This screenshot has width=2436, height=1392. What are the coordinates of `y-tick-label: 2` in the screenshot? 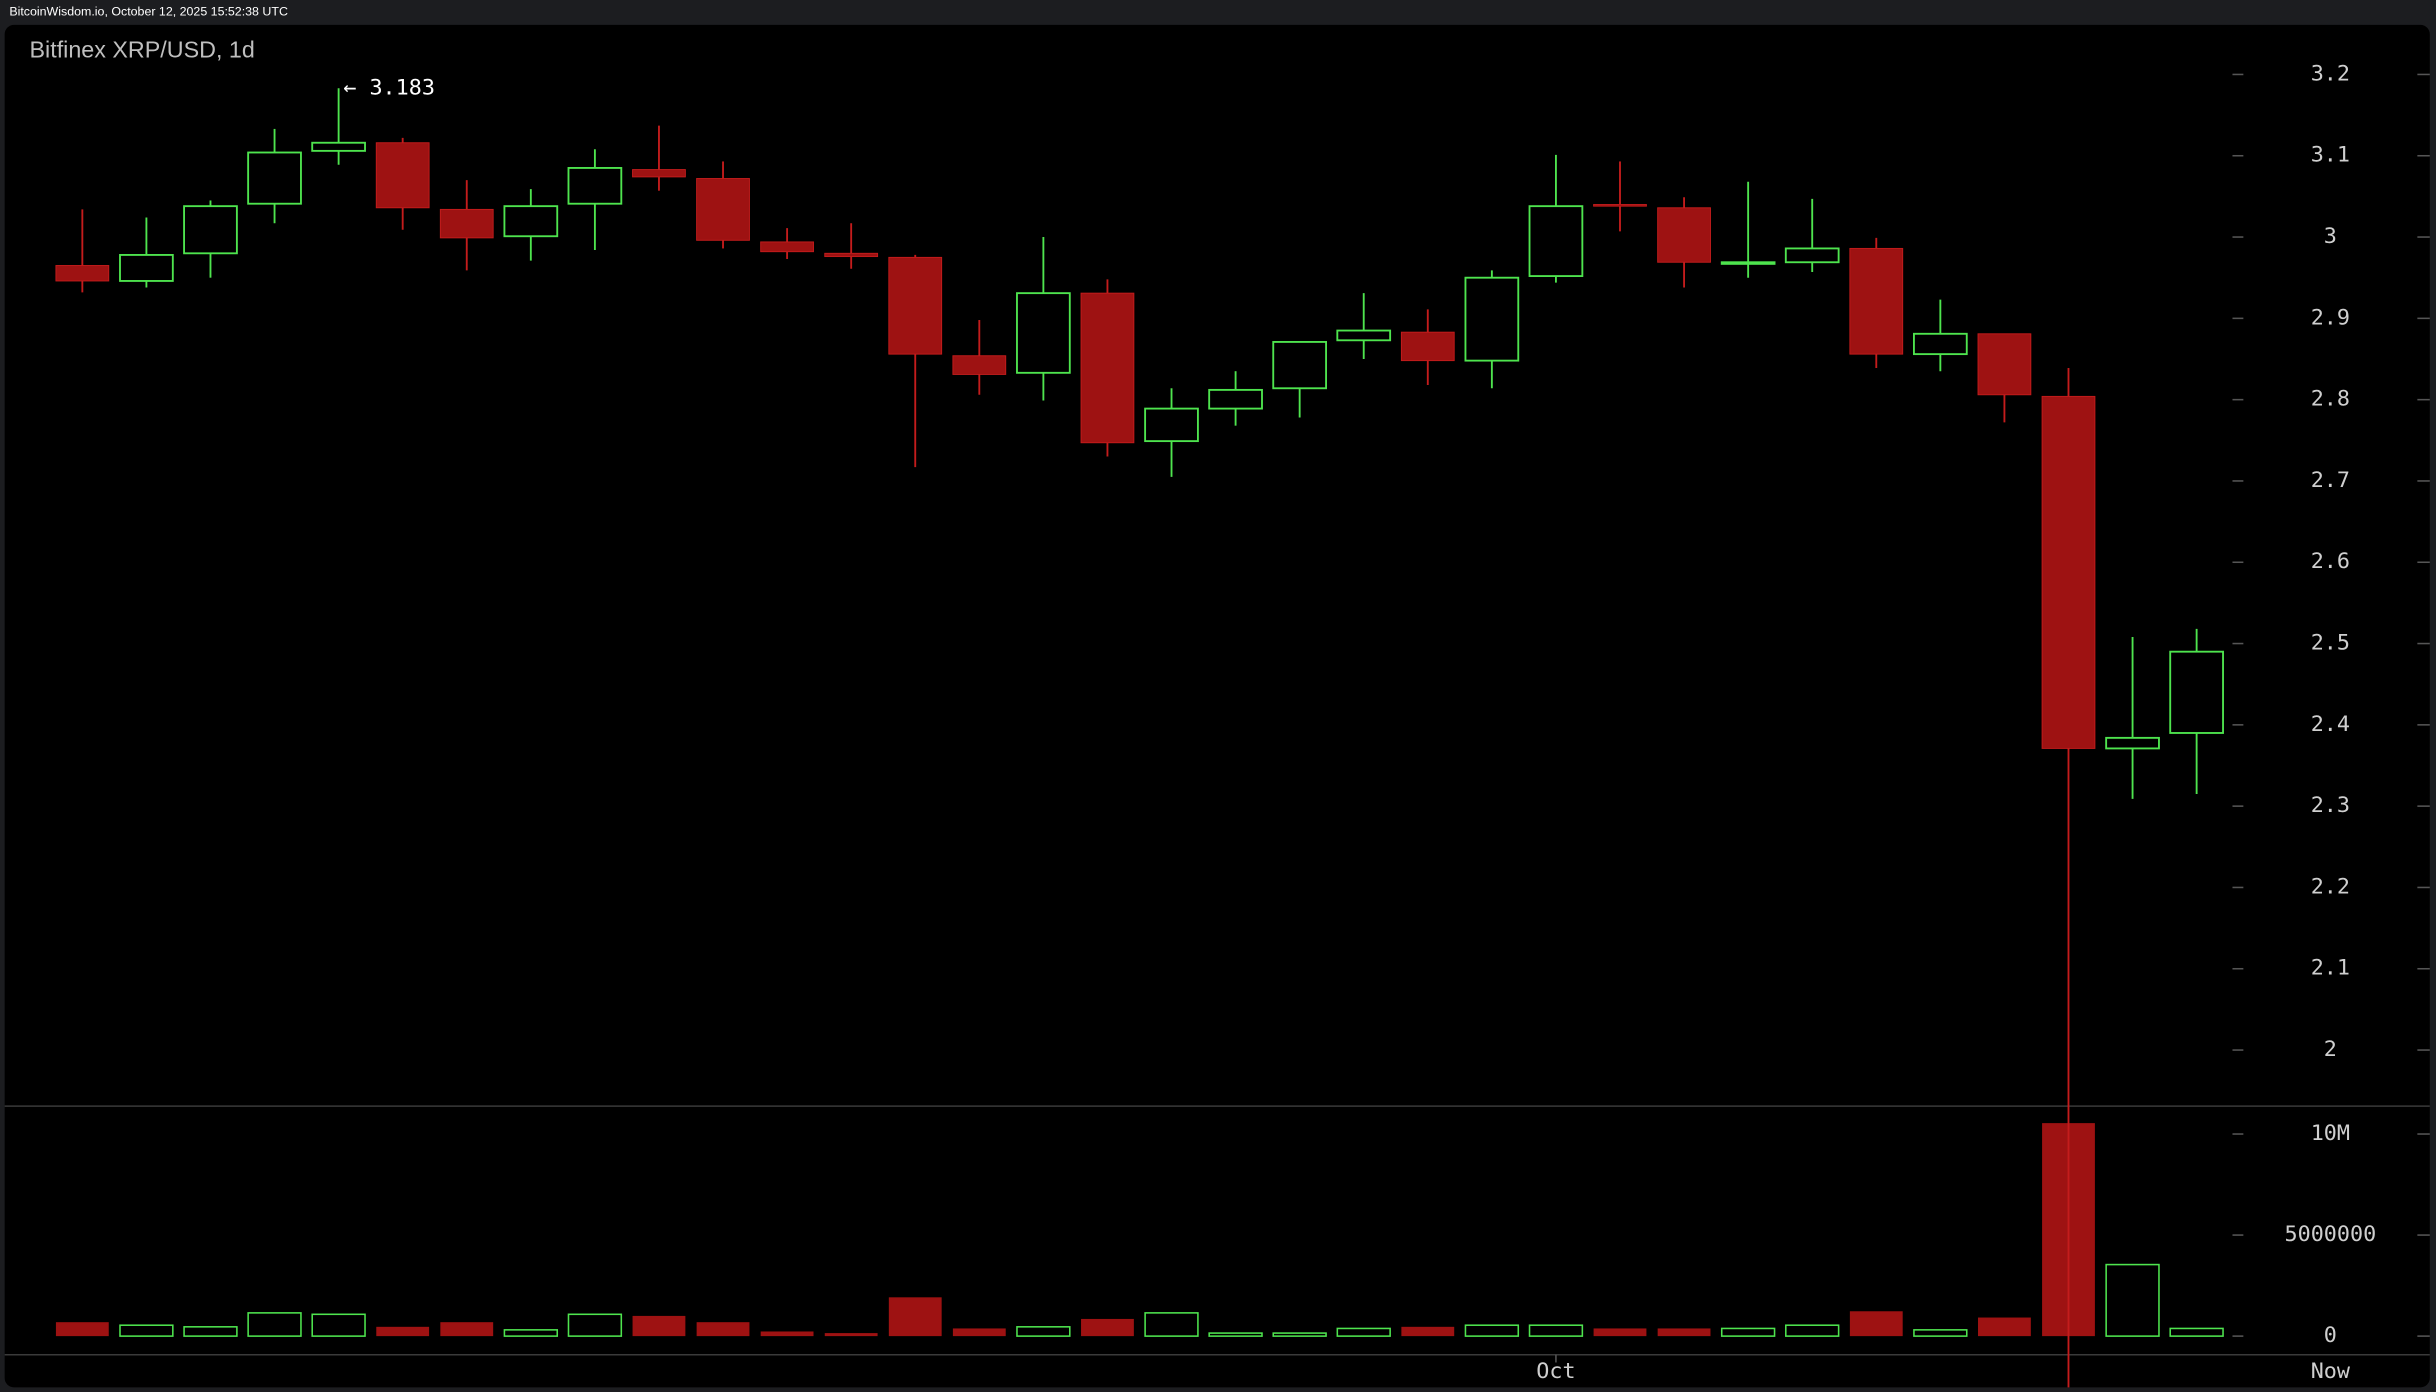 It's located at (2330, 1049).